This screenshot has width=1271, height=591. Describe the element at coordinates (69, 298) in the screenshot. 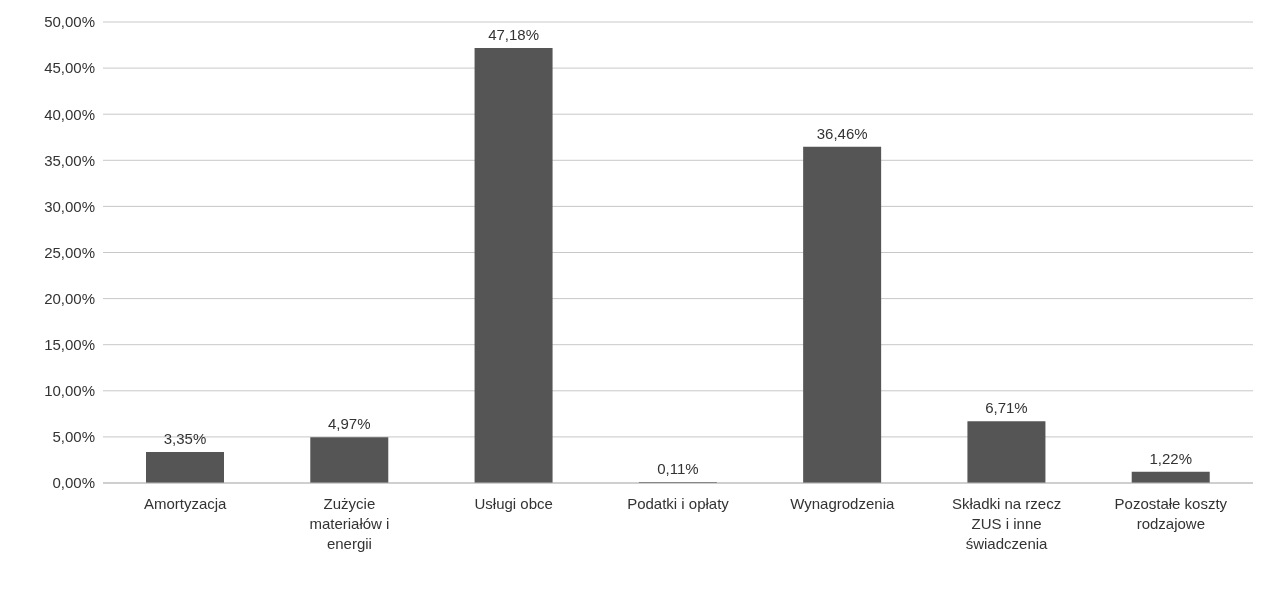

I see `y-tick-label: 20,00%` at that location.